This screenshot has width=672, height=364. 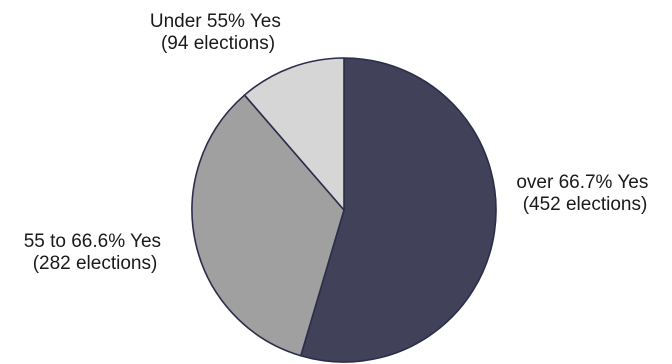 I want to click on label-under-55-count: (94 elections), so click(x=218, y=43).